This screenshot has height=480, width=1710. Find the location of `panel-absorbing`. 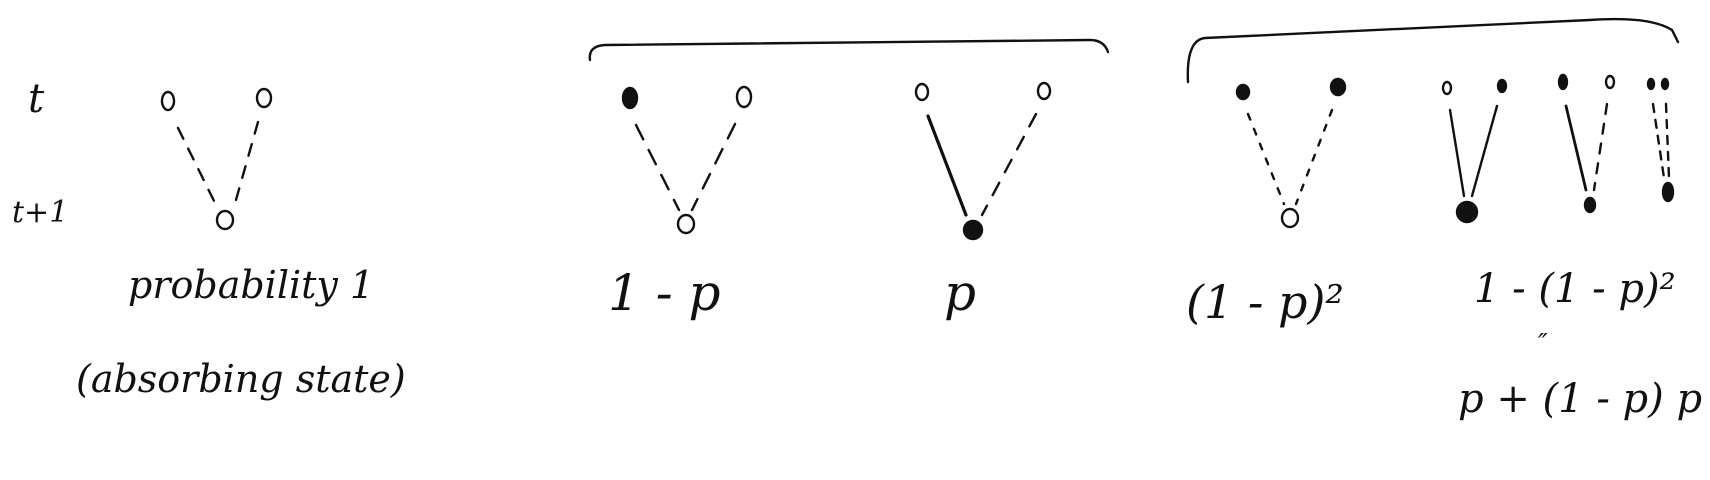

panel-absorbing is located at coordinates (216, 159).